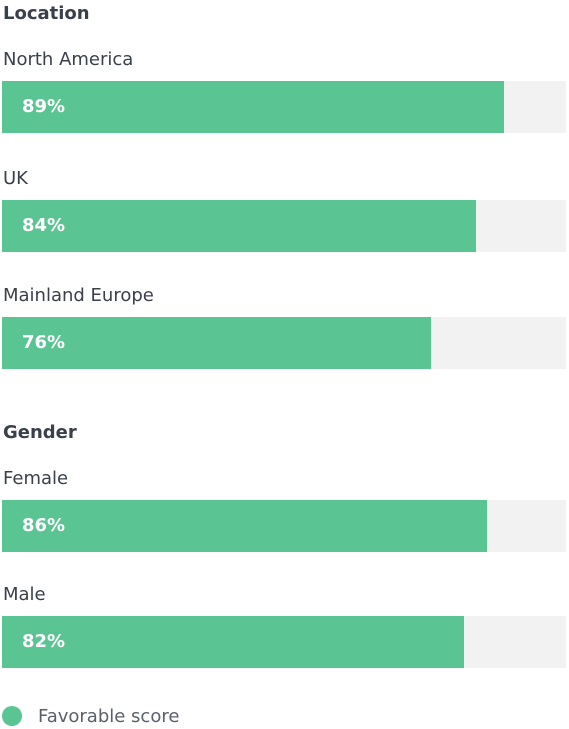  Describe the element at coordinates (12, 716) in the screenshot. I see `legend-swatch-favorable` at that location.